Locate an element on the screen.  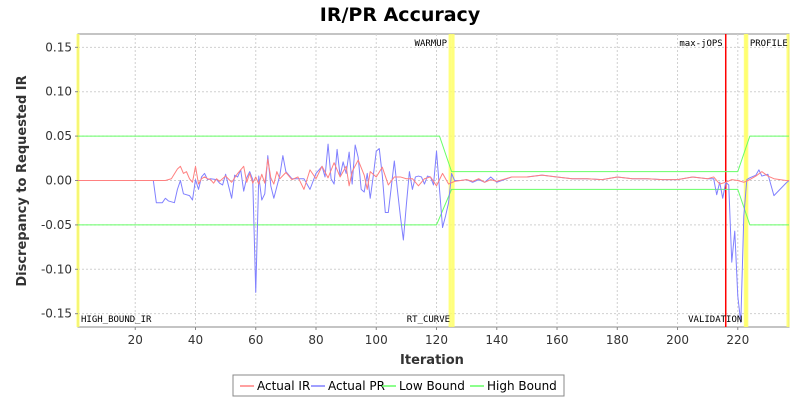
x-tick-label: 220 is located at coordinates (737, 340).